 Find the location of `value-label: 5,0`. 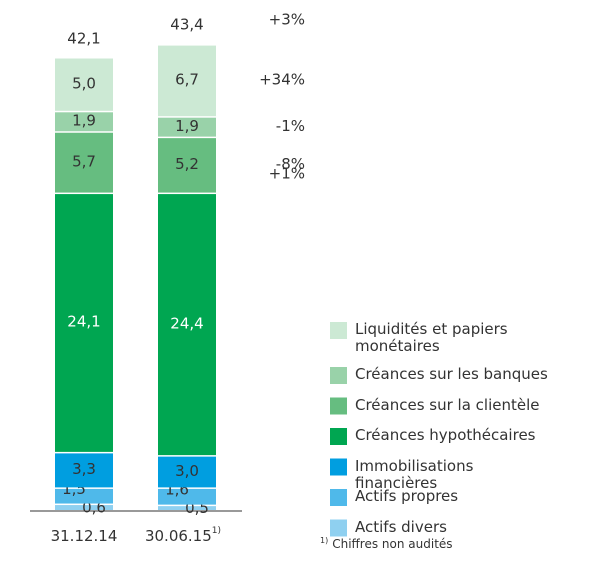

value-label: 5,0 is located at coordinates (84, 83).